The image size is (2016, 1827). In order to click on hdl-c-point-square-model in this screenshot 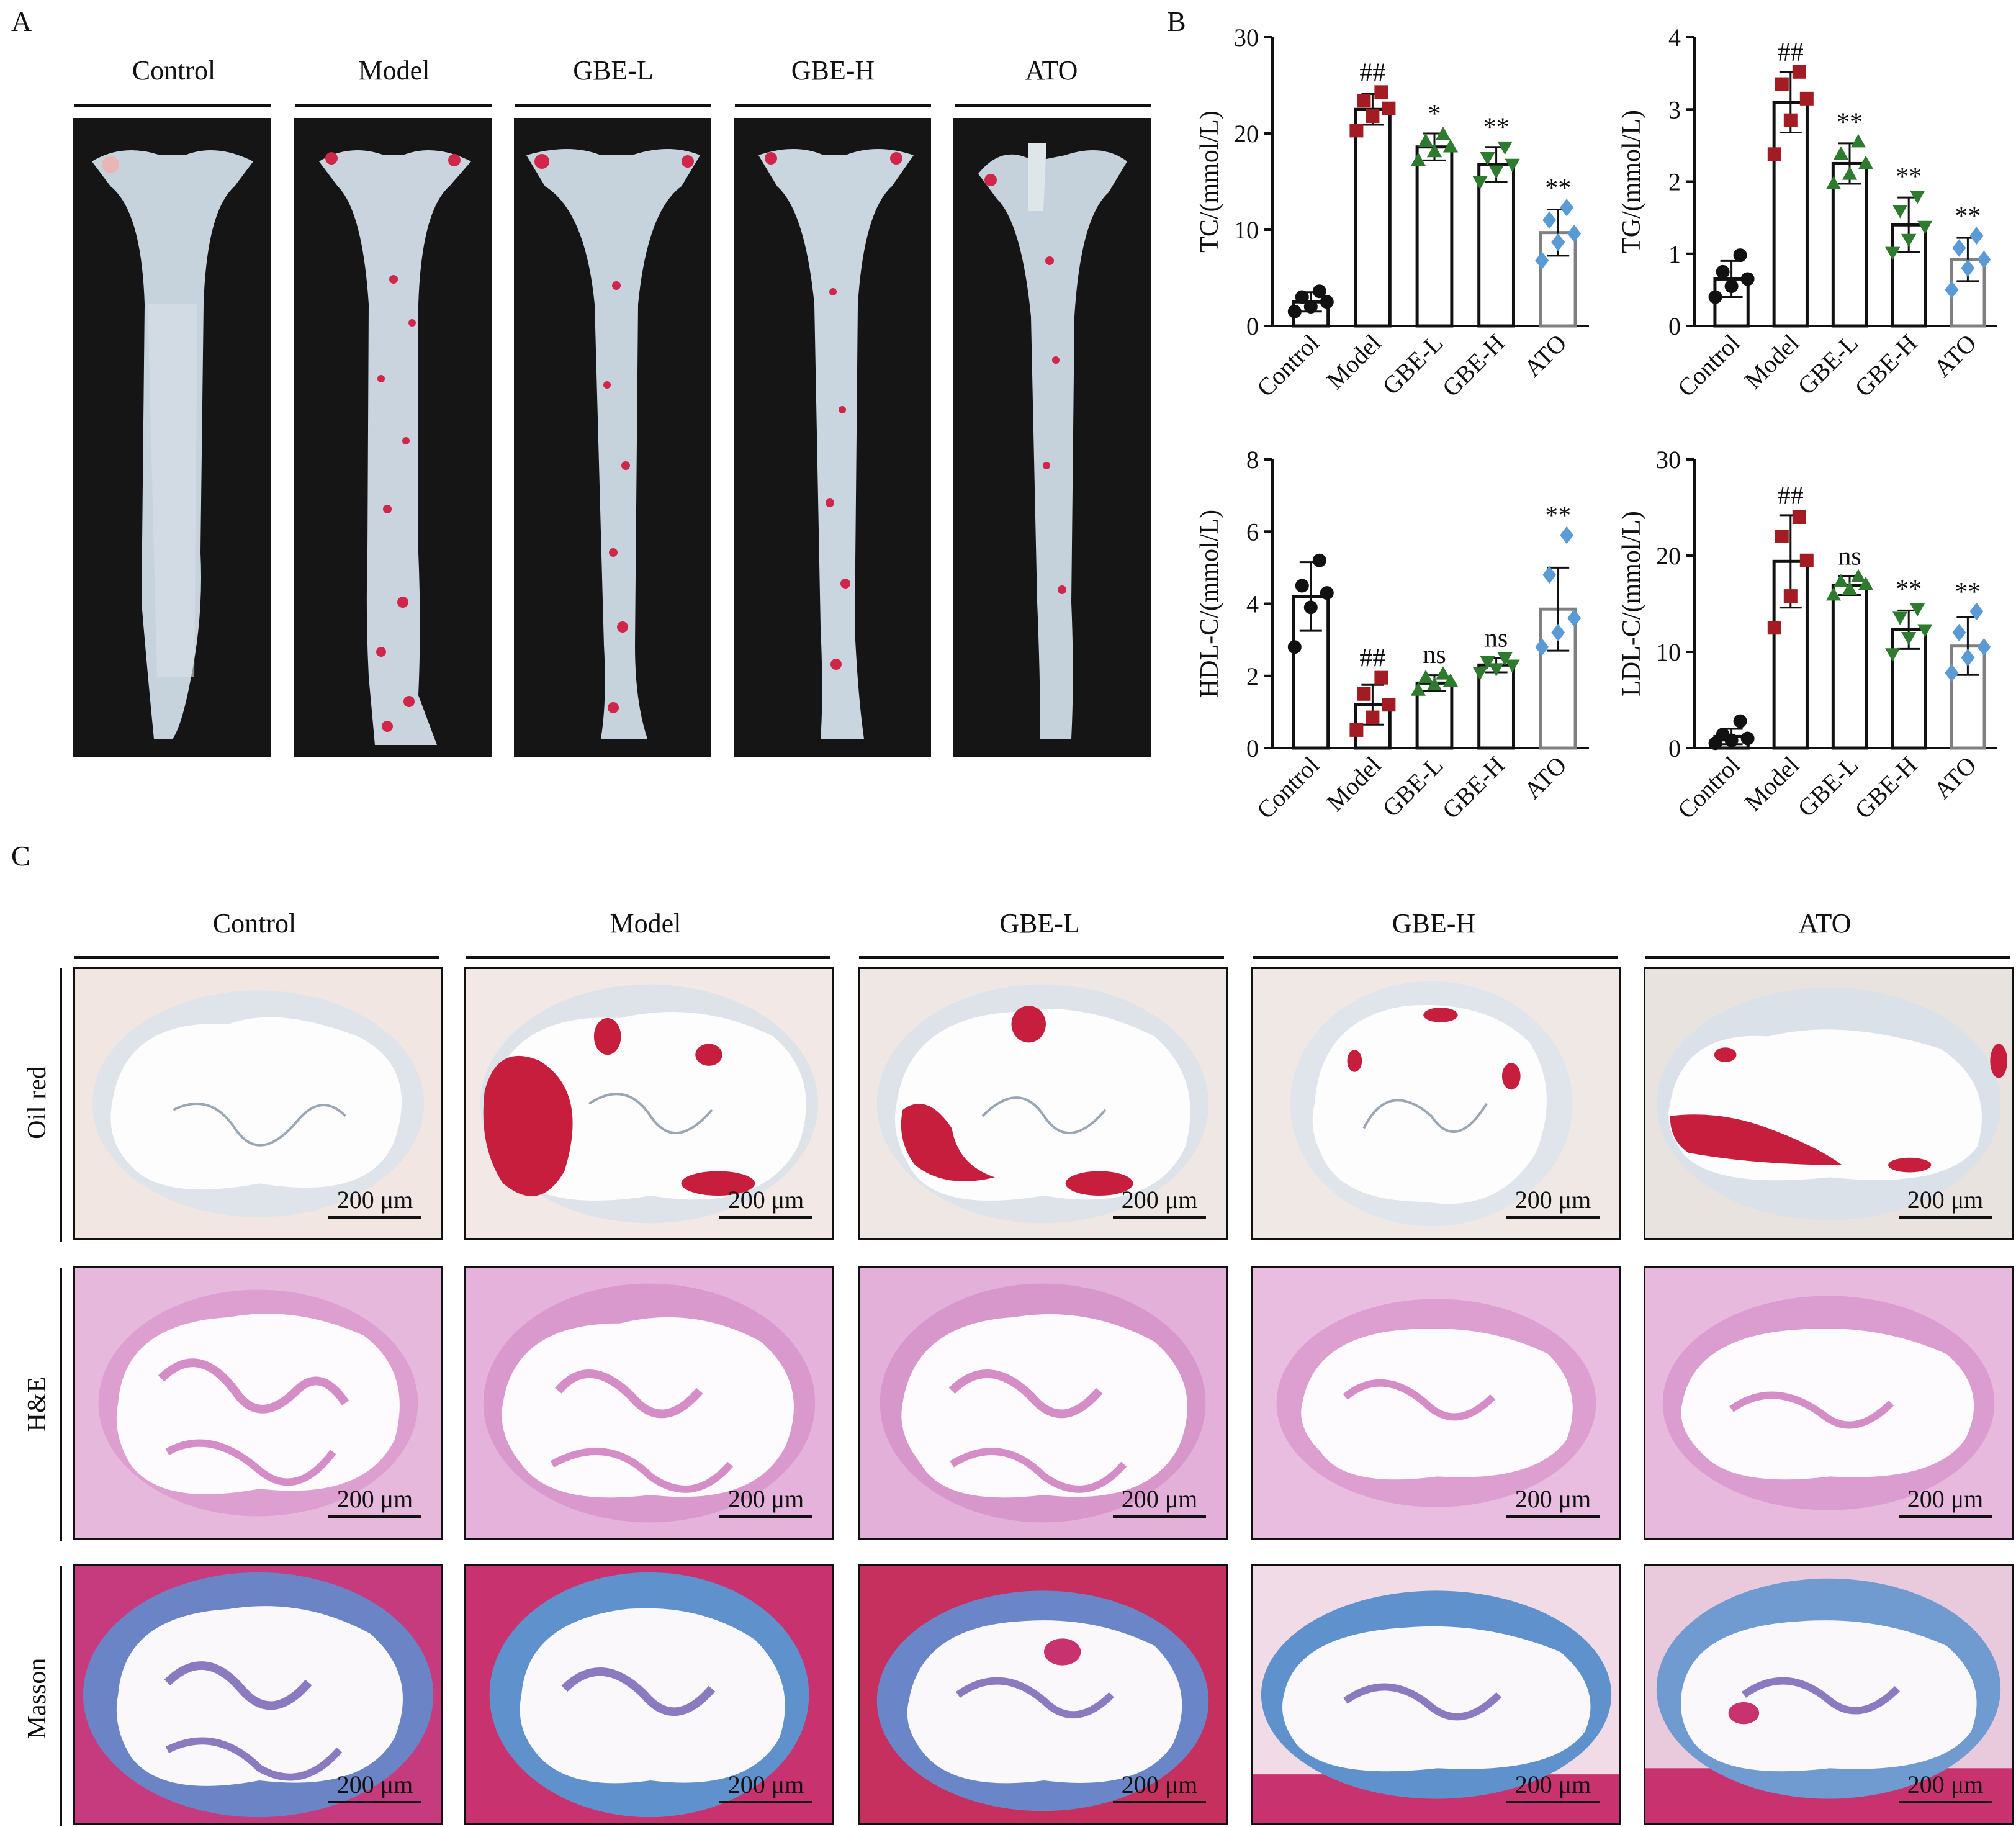, I will do `click(1389, 705)`.